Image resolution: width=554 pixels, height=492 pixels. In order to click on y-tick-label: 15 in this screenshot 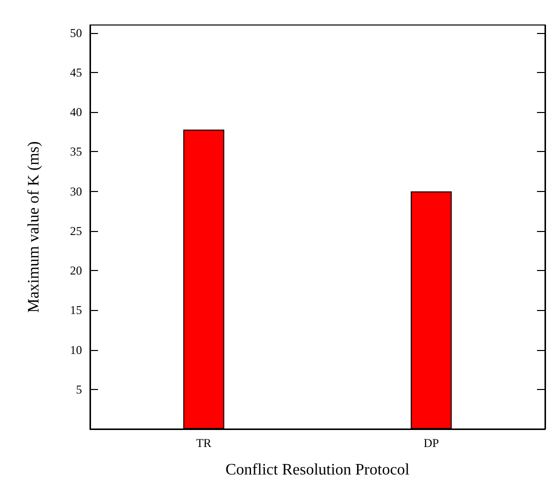, I will do `click(76, 310)`.